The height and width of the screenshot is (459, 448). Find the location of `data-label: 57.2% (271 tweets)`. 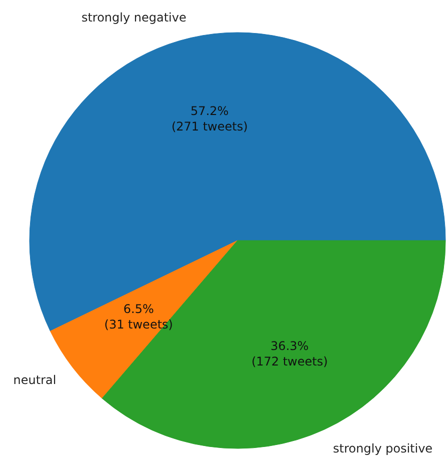

data-label: 57.2% (271 tweets) is located at coordinates (209, 119).